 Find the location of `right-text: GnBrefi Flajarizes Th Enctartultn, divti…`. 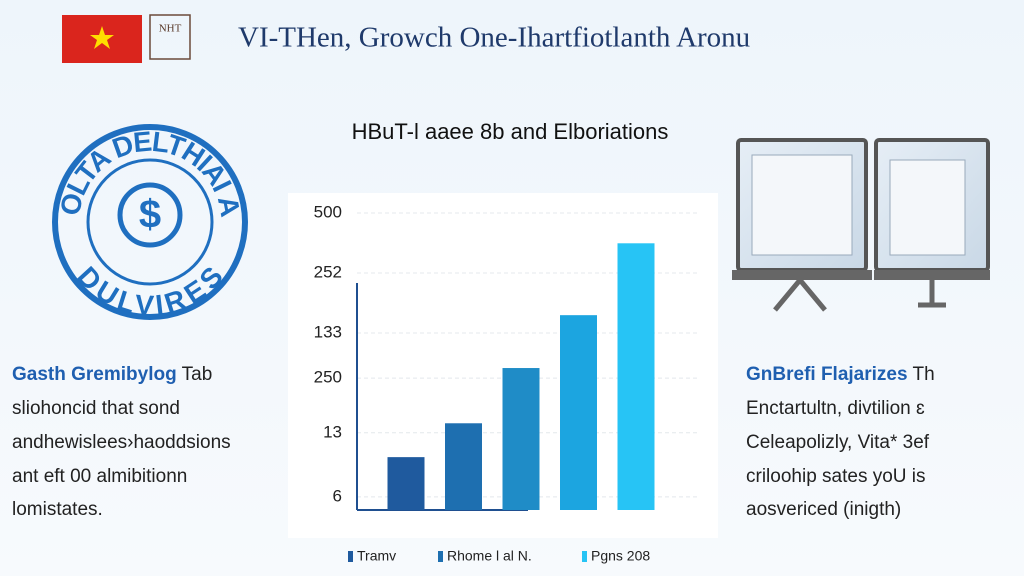

right-text: GnBrefi Flajarizes Th Enctartultn, divti… is located at coordinates (840, 442).